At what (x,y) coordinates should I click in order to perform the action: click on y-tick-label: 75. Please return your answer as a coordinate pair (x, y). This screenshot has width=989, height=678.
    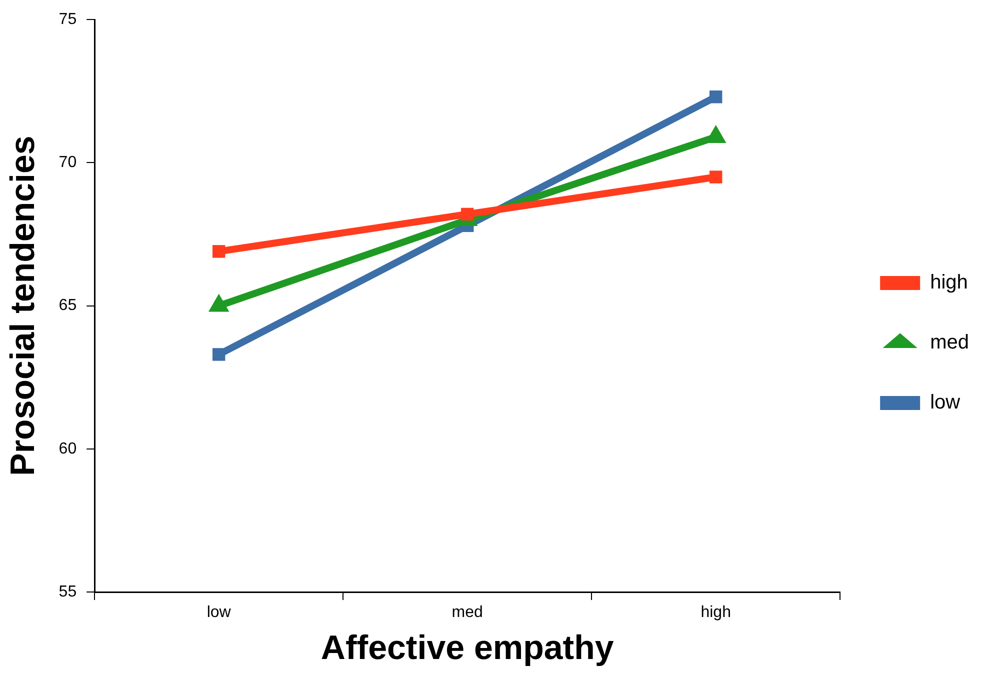
    Looking at the image, I should click on (67, 19).